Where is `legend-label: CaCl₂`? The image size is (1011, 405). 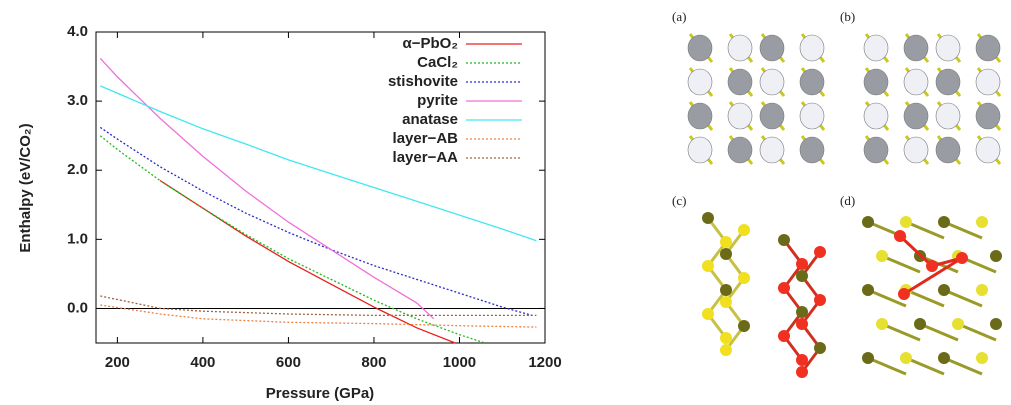
legend-label: CaCl₂ is located at coordinates (437, 62).